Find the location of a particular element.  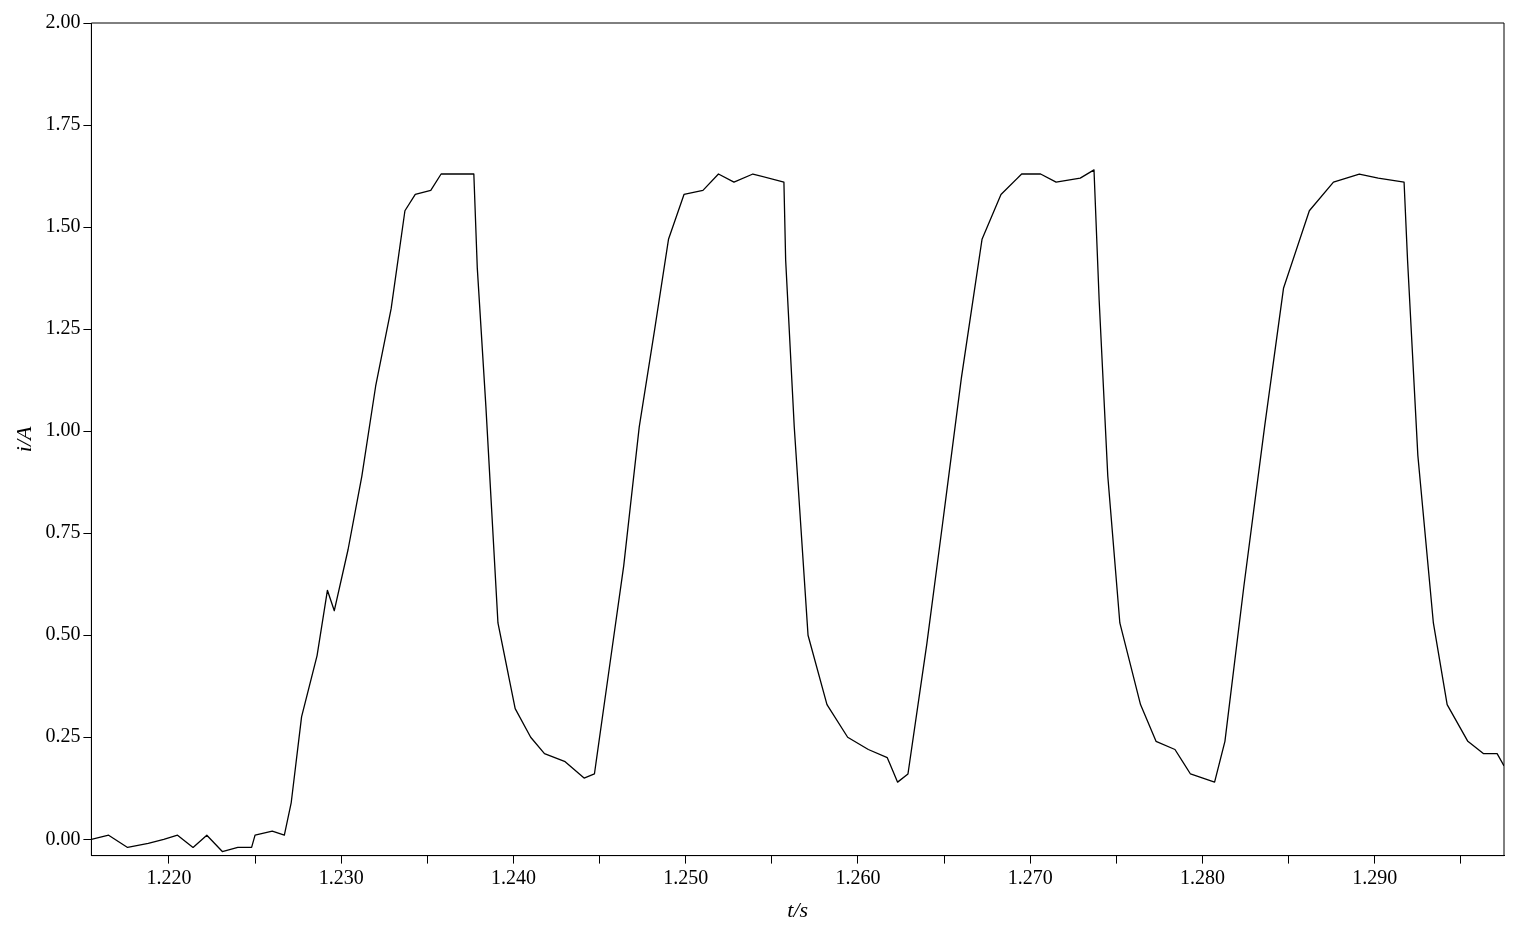

y-tick-label: 1.25 is located at coordinates (63, 327).